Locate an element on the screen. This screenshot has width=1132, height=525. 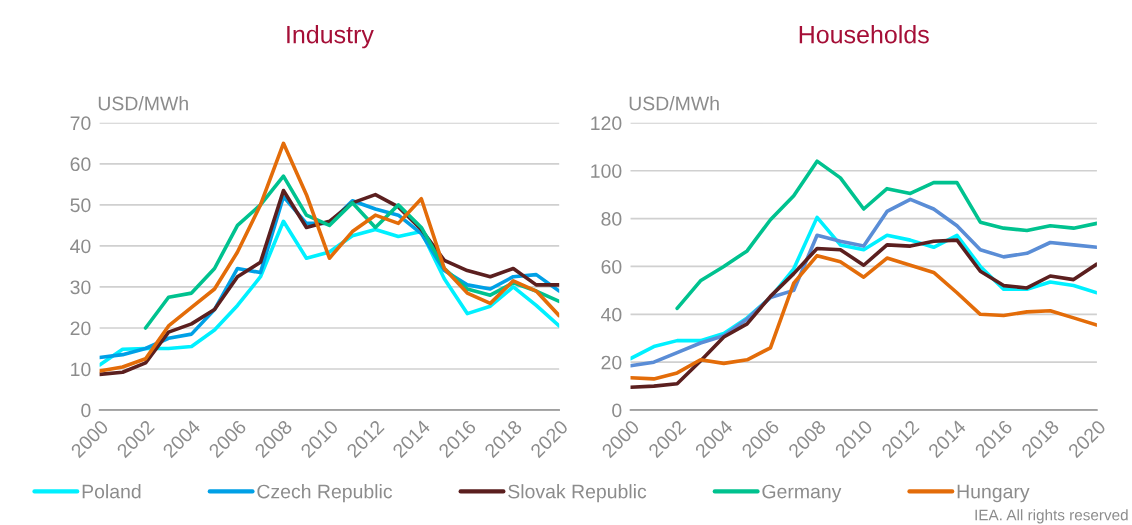
y-tick-label: 10 is located at coordinates (81, 369).